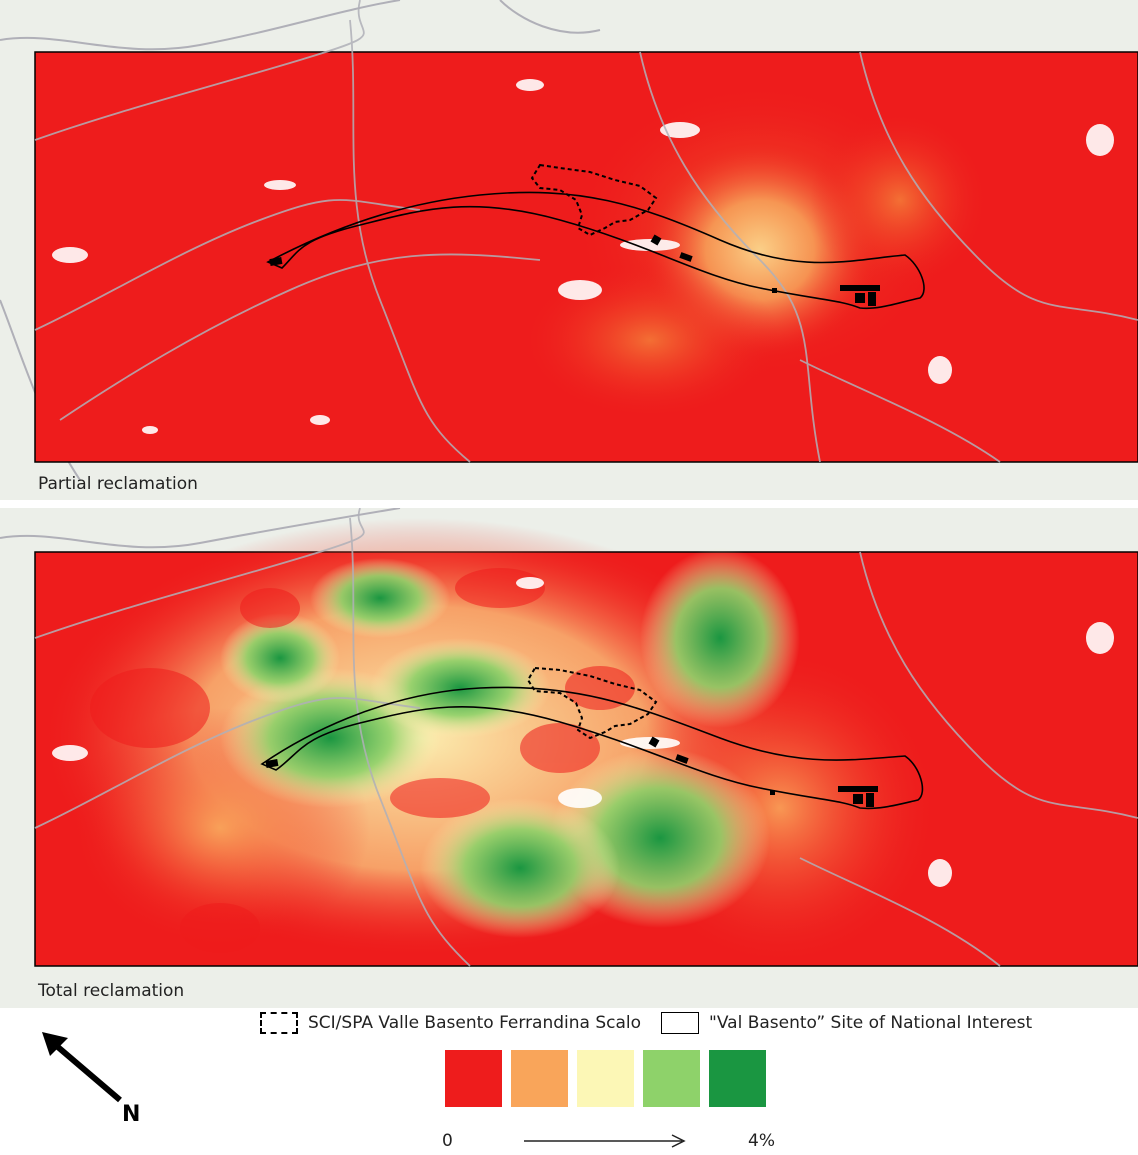 The width and height of the screenshot is (1138, 1155). Describe the element at coordinates (131, 1114) in the screenshot. I see `north-label: N` at that location.